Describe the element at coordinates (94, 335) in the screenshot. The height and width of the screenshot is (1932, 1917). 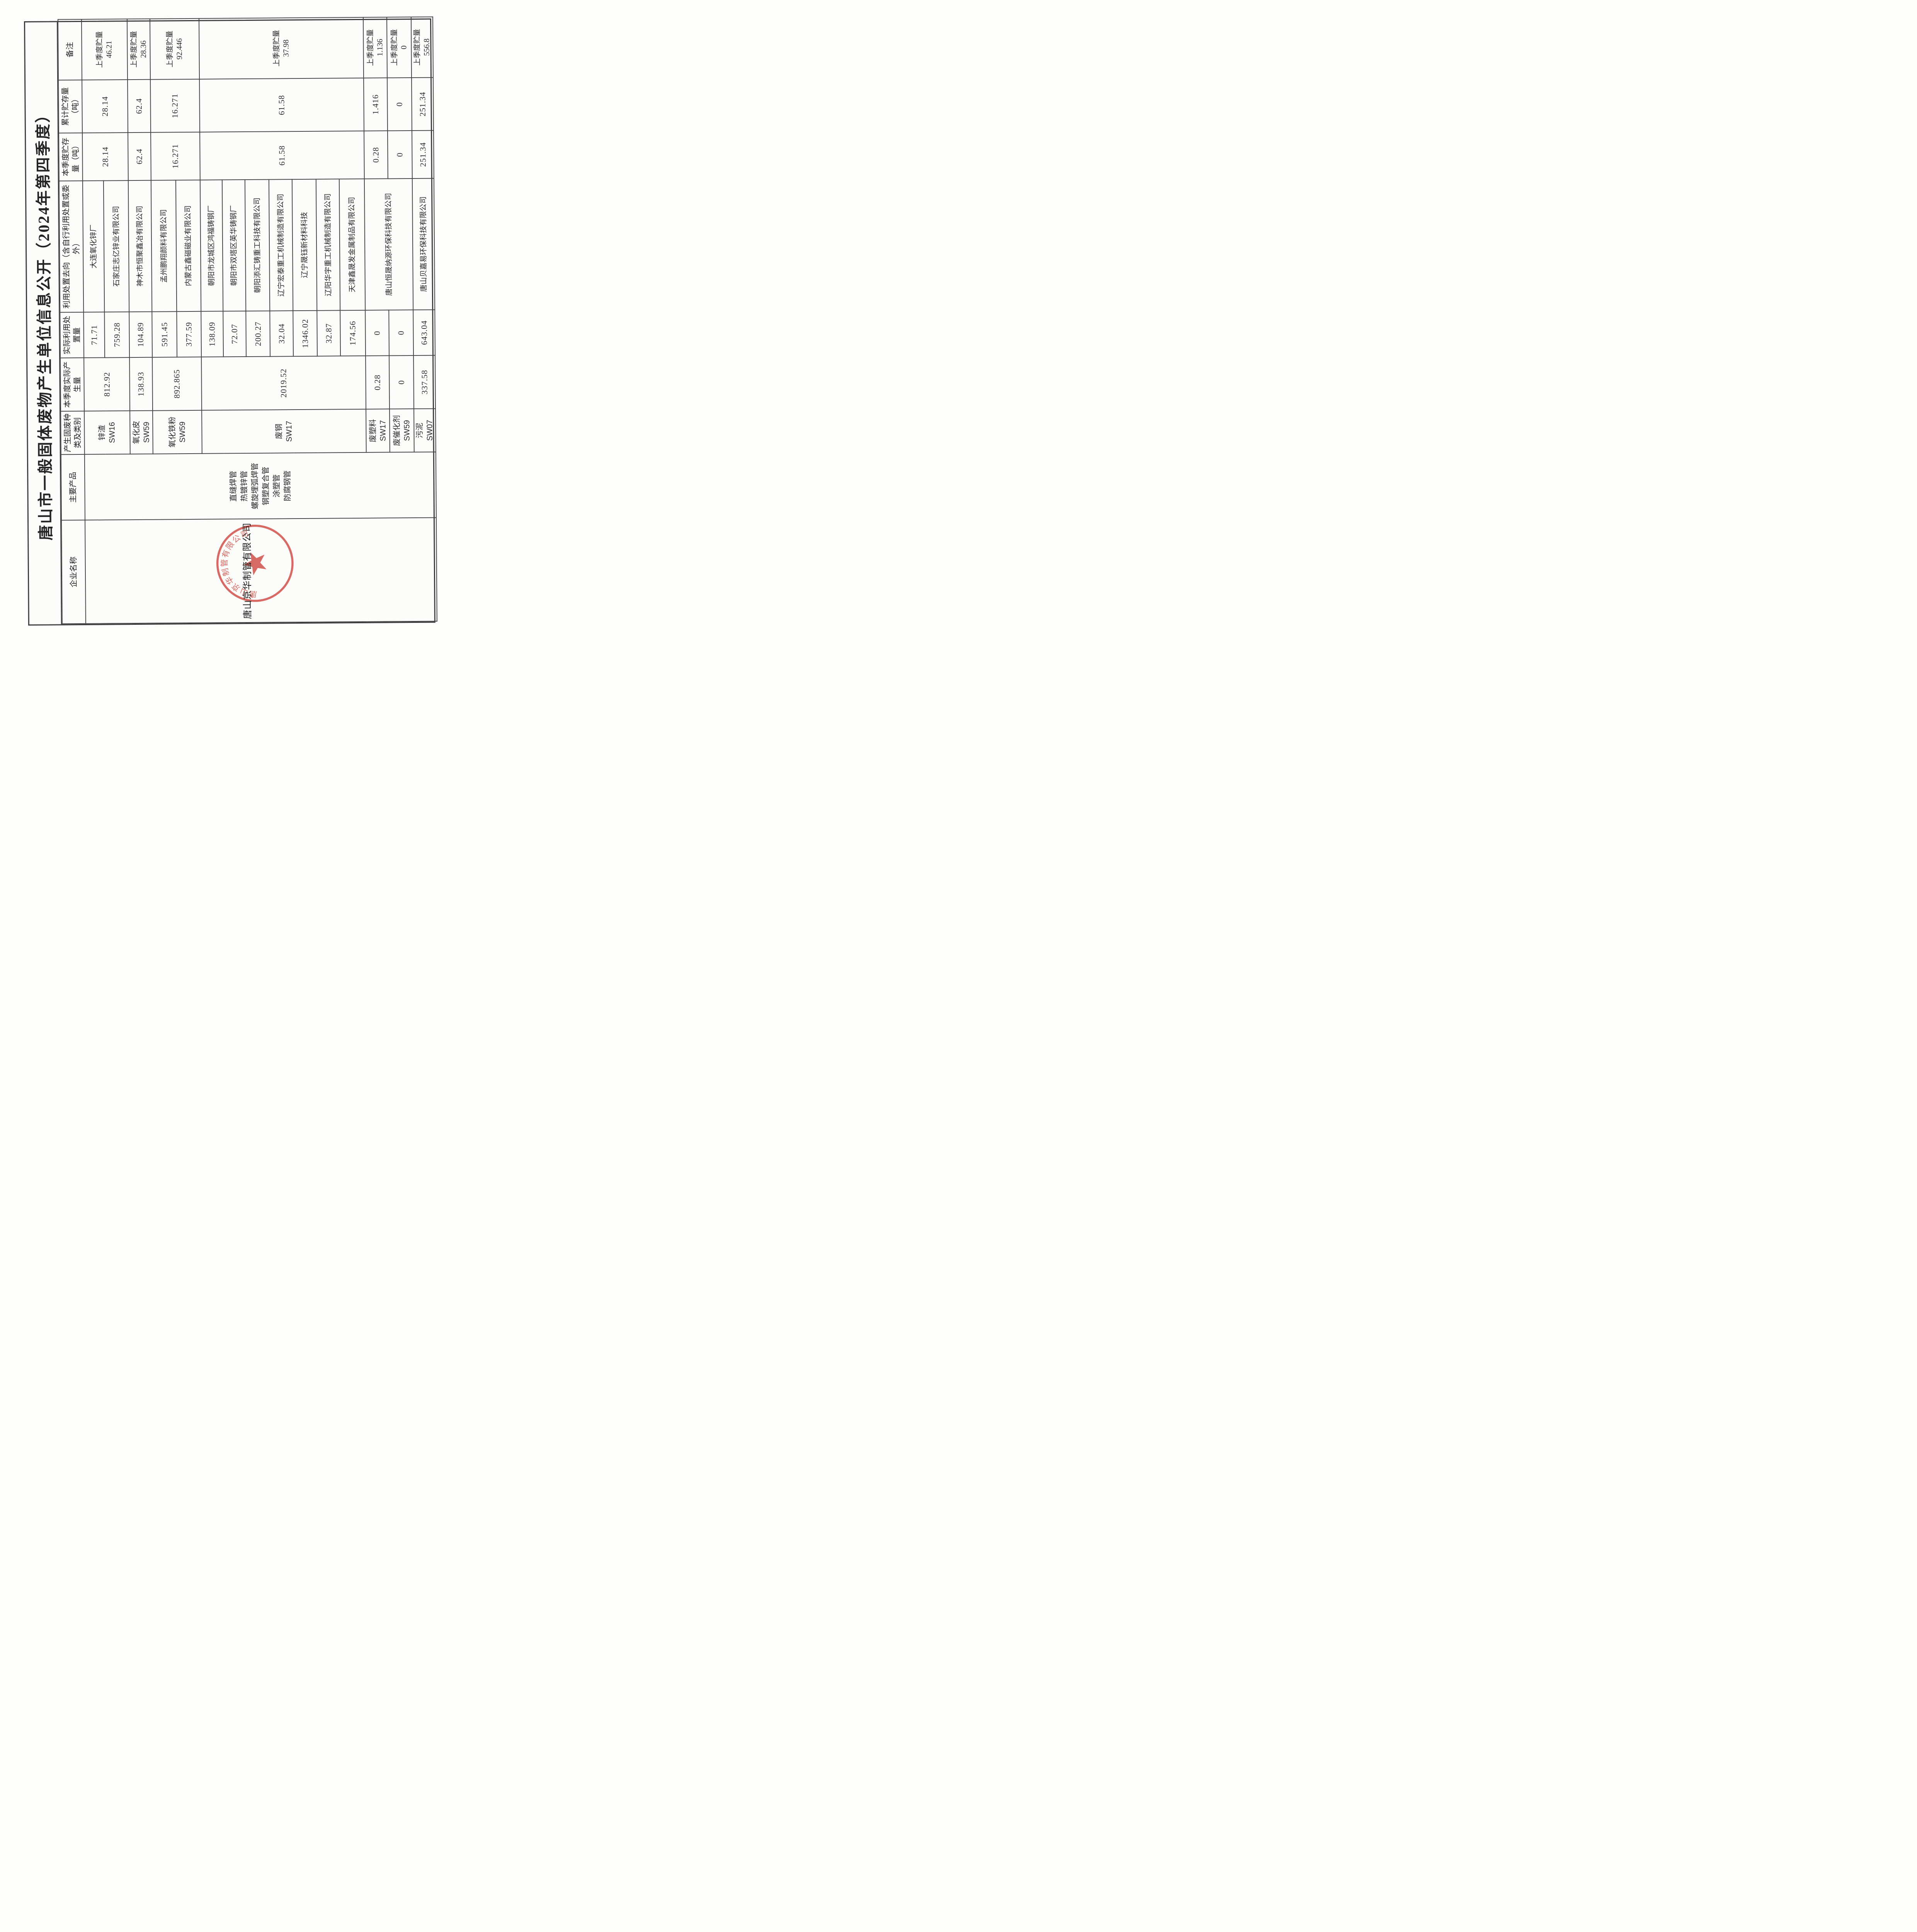
I see `cell-disposal-amount: 71.71` at that location.